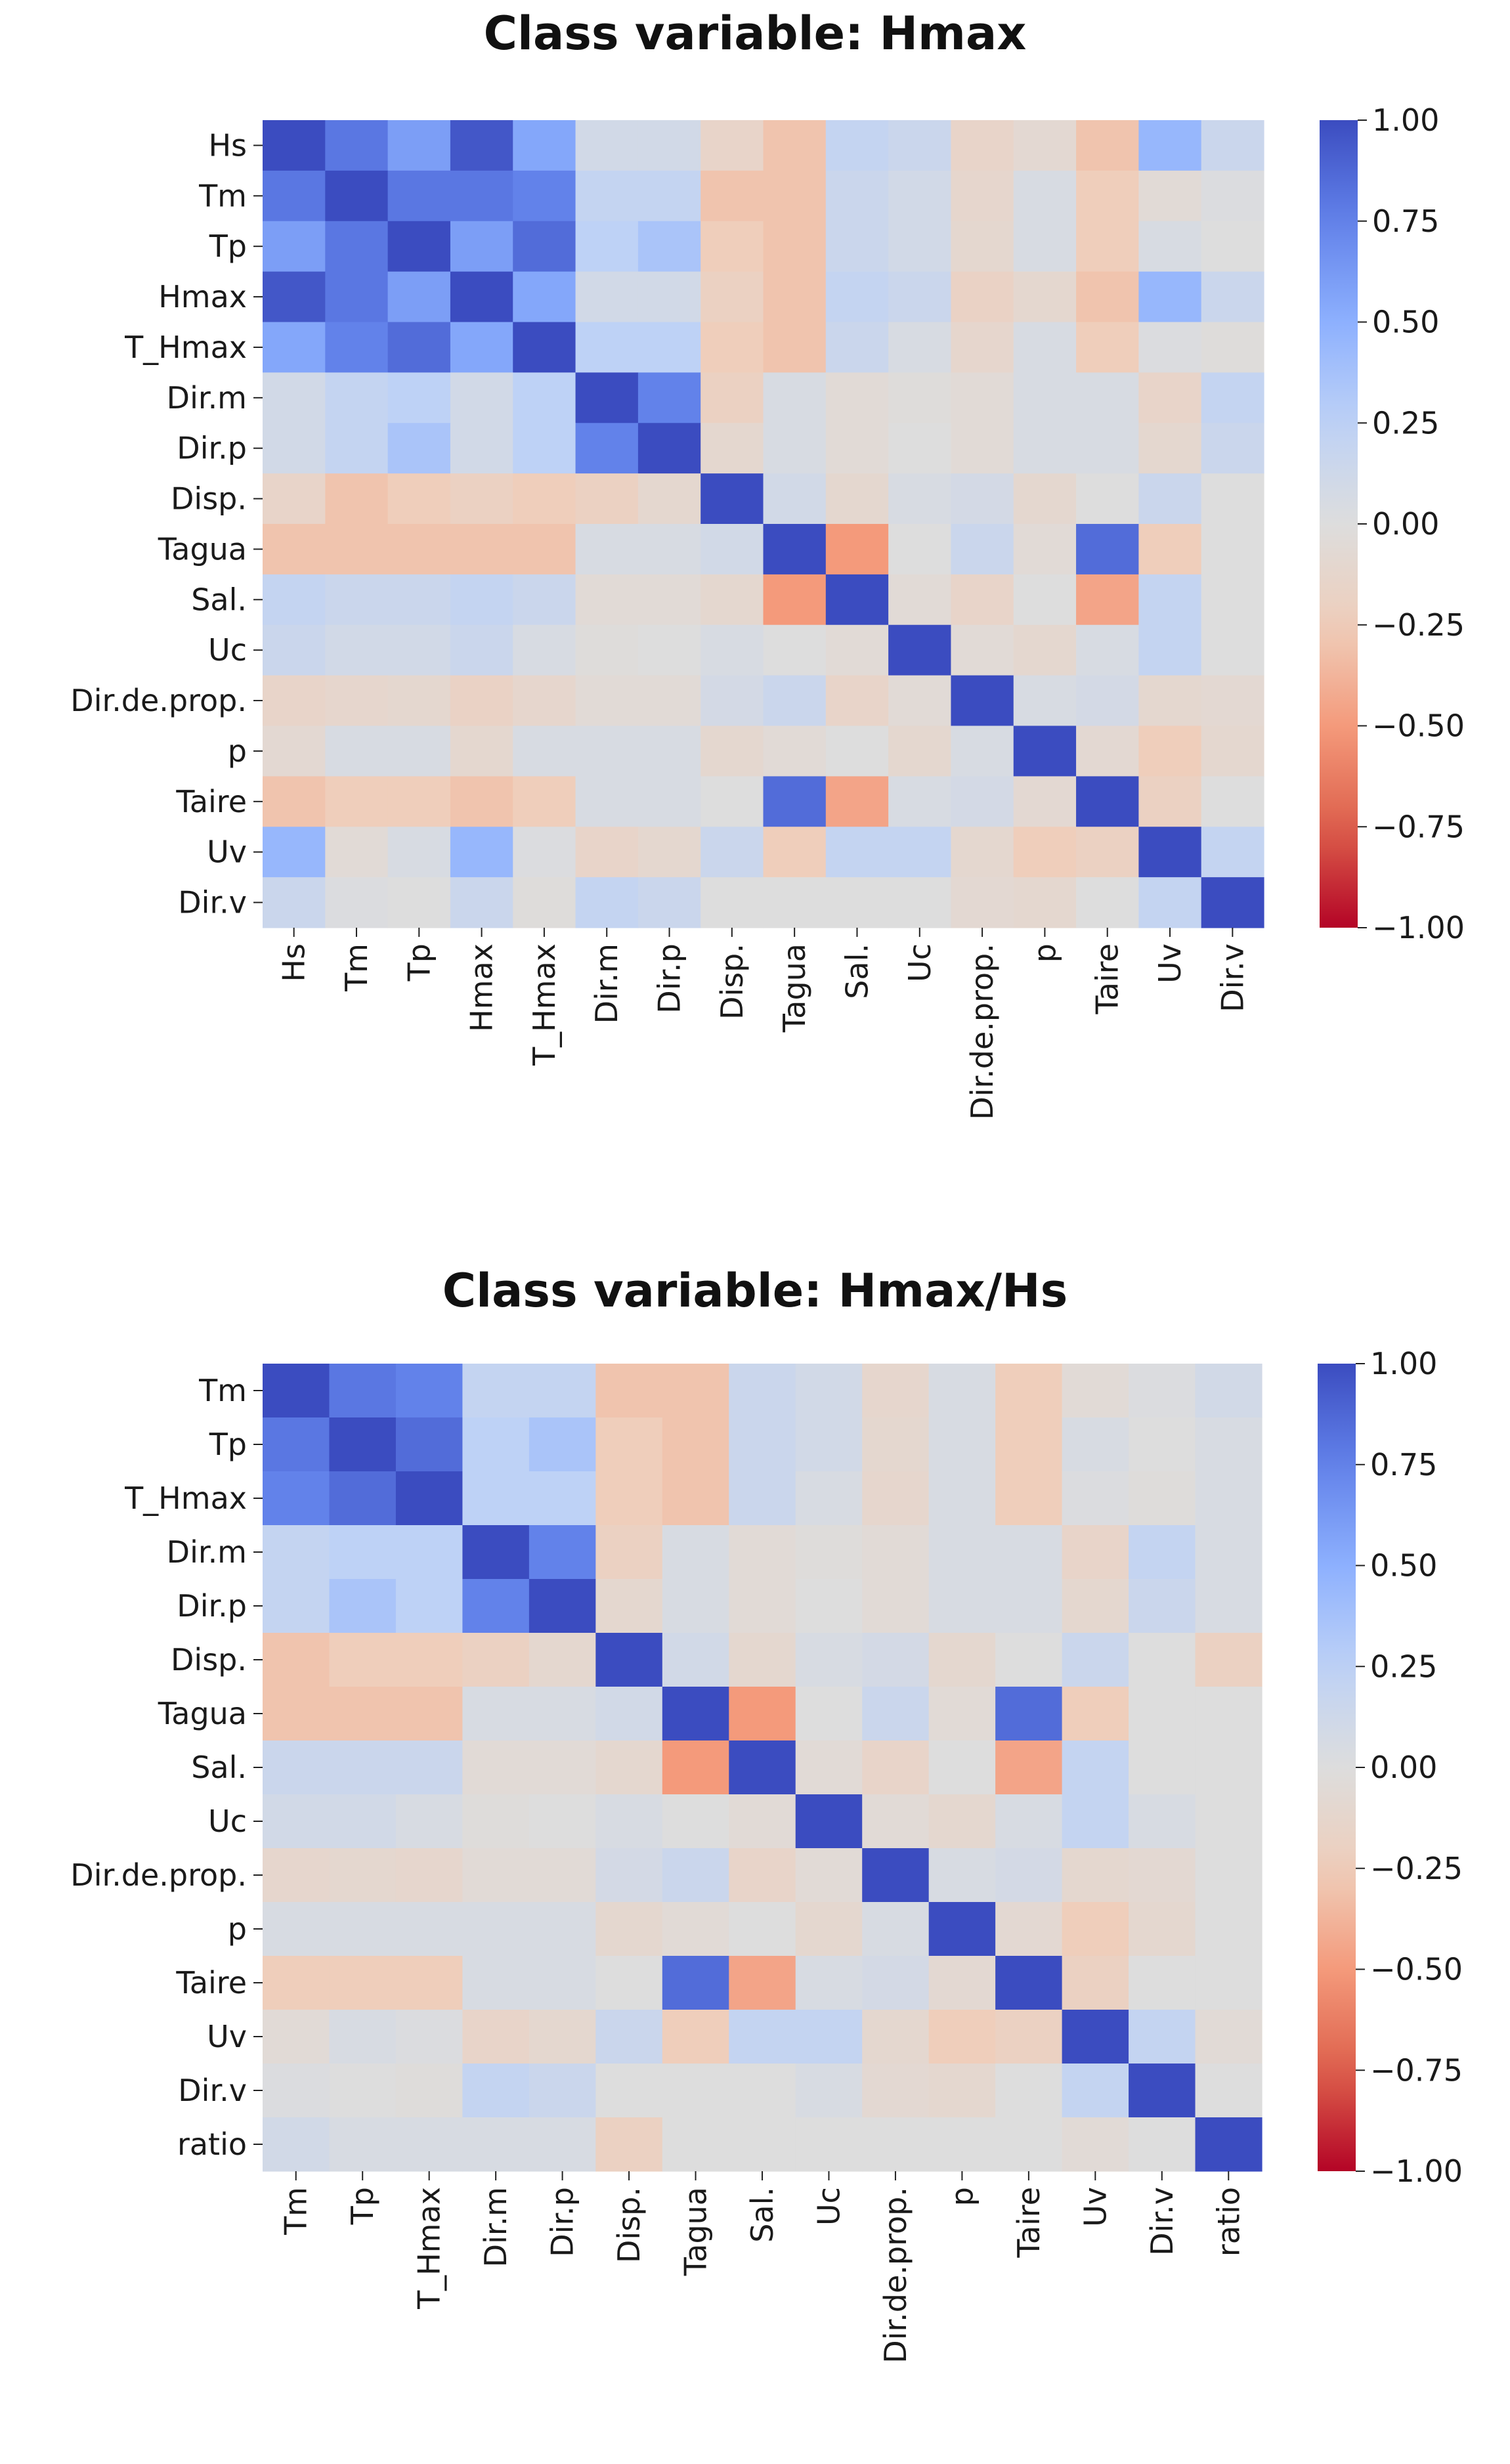 This screenshot has width=1510, height=2464. What do you see at coordinates (294, 963) in the screenshot?
I see `x-tick-label: Hs` at bounding box center [294, 963].